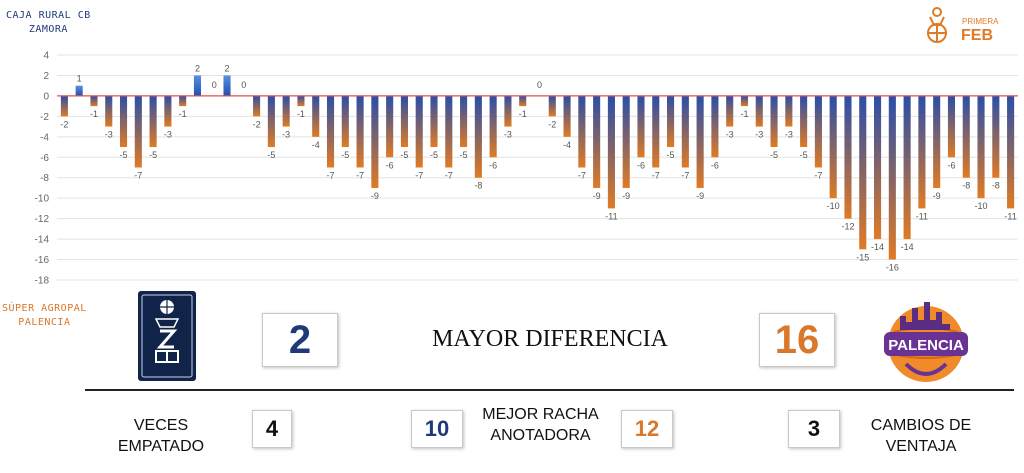 This screenshot has height=473, width=1024. What do you see at coordinates (937, 25) in the screenshot?
I see `basketball-player-icon` at bounding box center [937, 25].